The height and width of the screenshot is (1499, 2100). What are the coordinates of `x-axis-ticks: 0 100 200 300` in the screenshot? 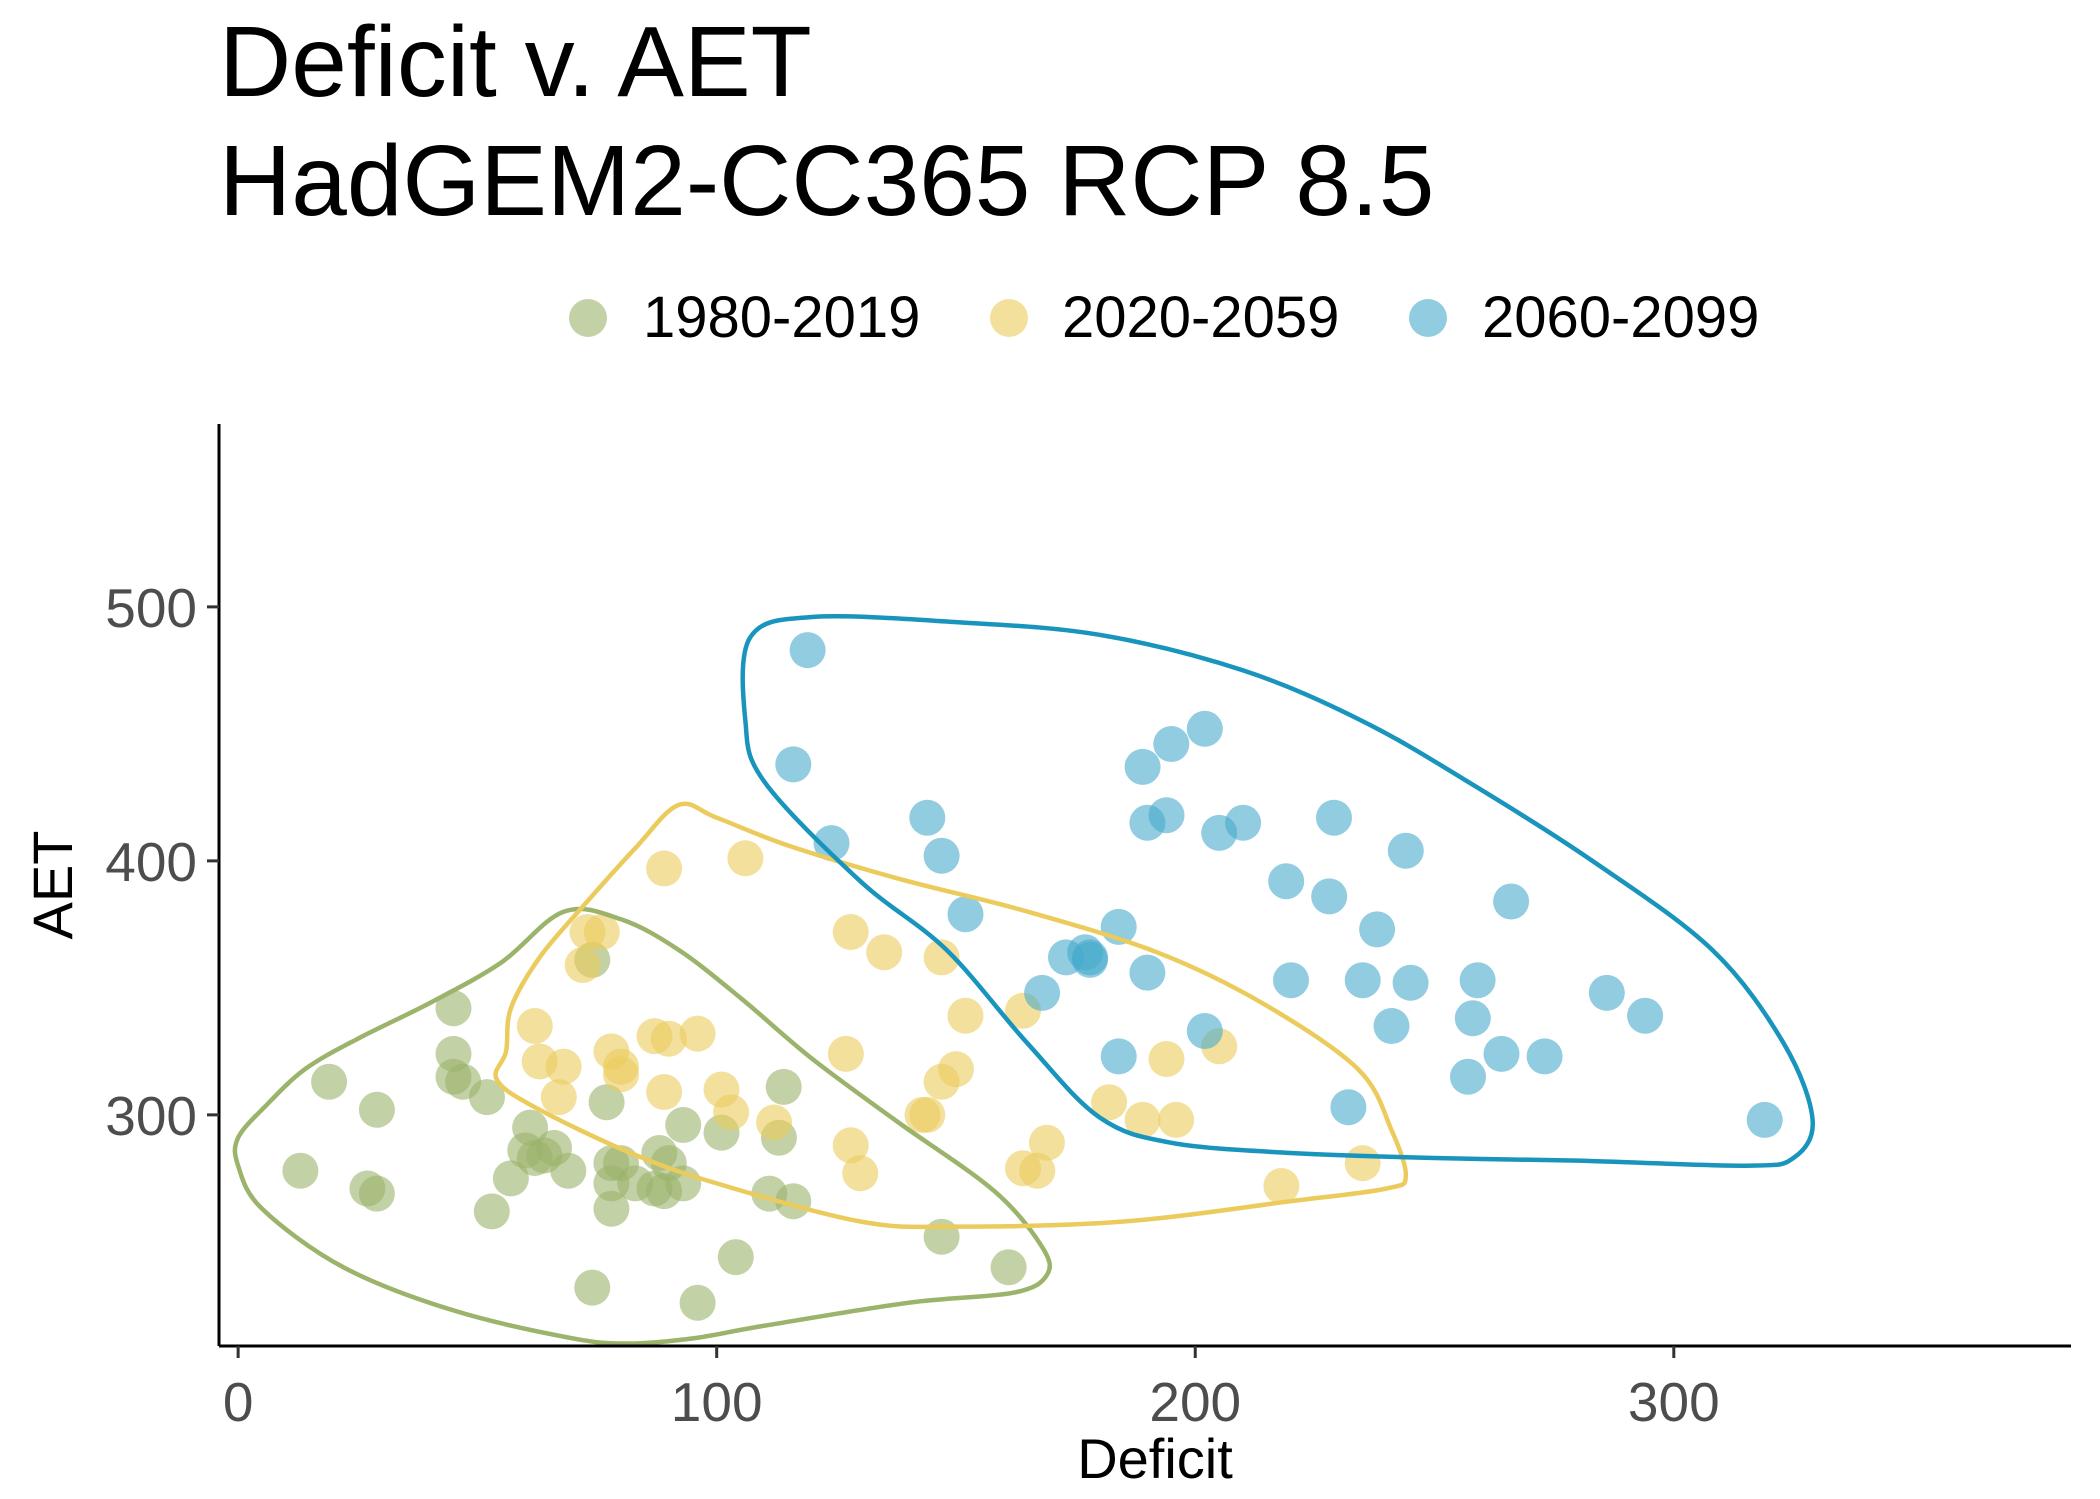 It's located at (971, 1389).